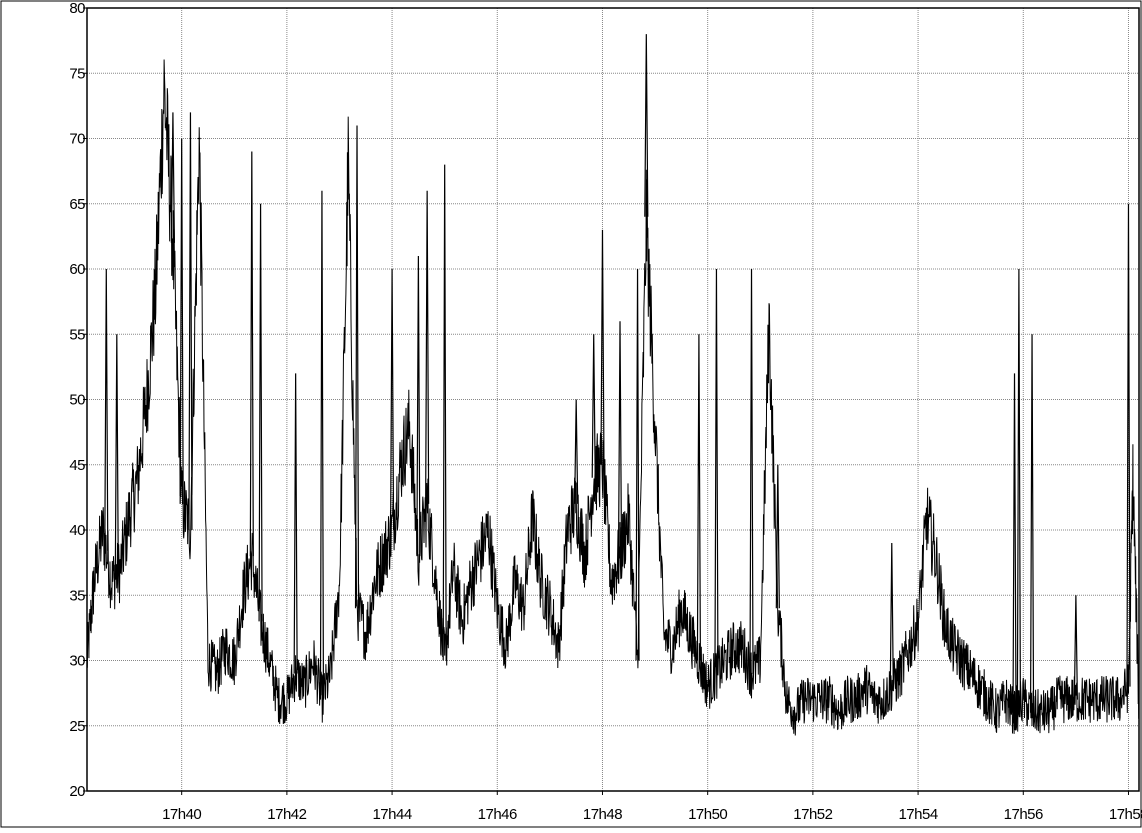 This screenshot has height=833, width=1142. I want to click on x-tick-label: 17h50, so click(707, 814).